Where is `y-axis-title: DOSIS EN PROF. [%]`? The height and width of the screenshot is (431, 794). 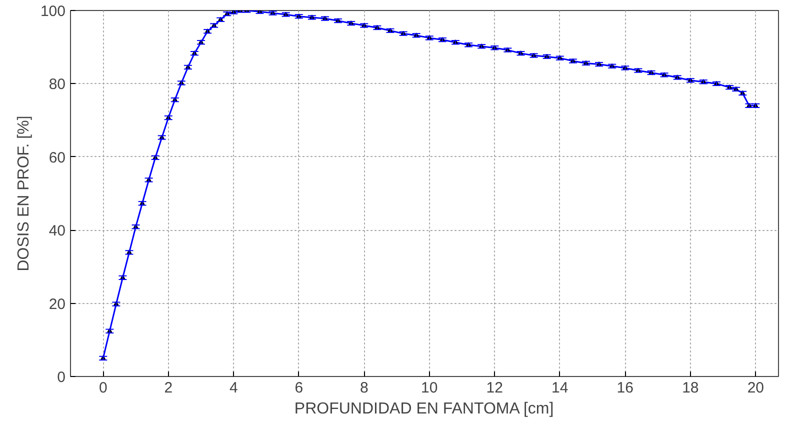
y-axis-title: DOSIS EN PROF. [%] is located at coordinates (23, 194).